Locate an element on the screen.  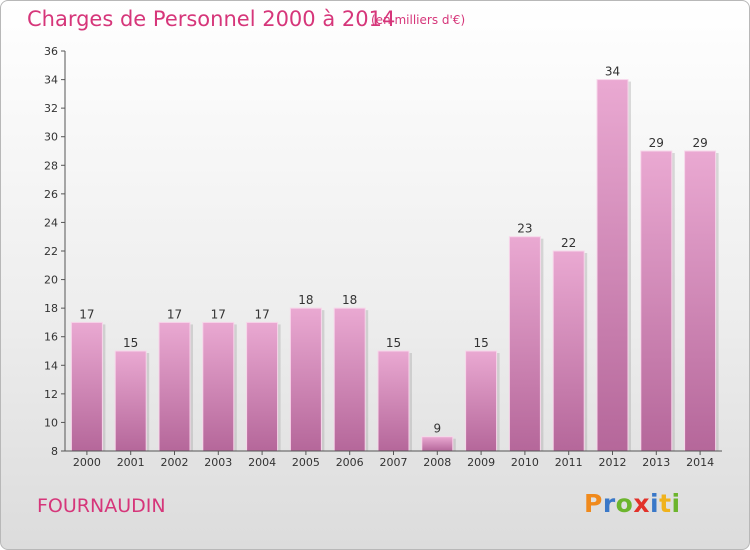
bar-2009 is located at coordinates (481, 401).